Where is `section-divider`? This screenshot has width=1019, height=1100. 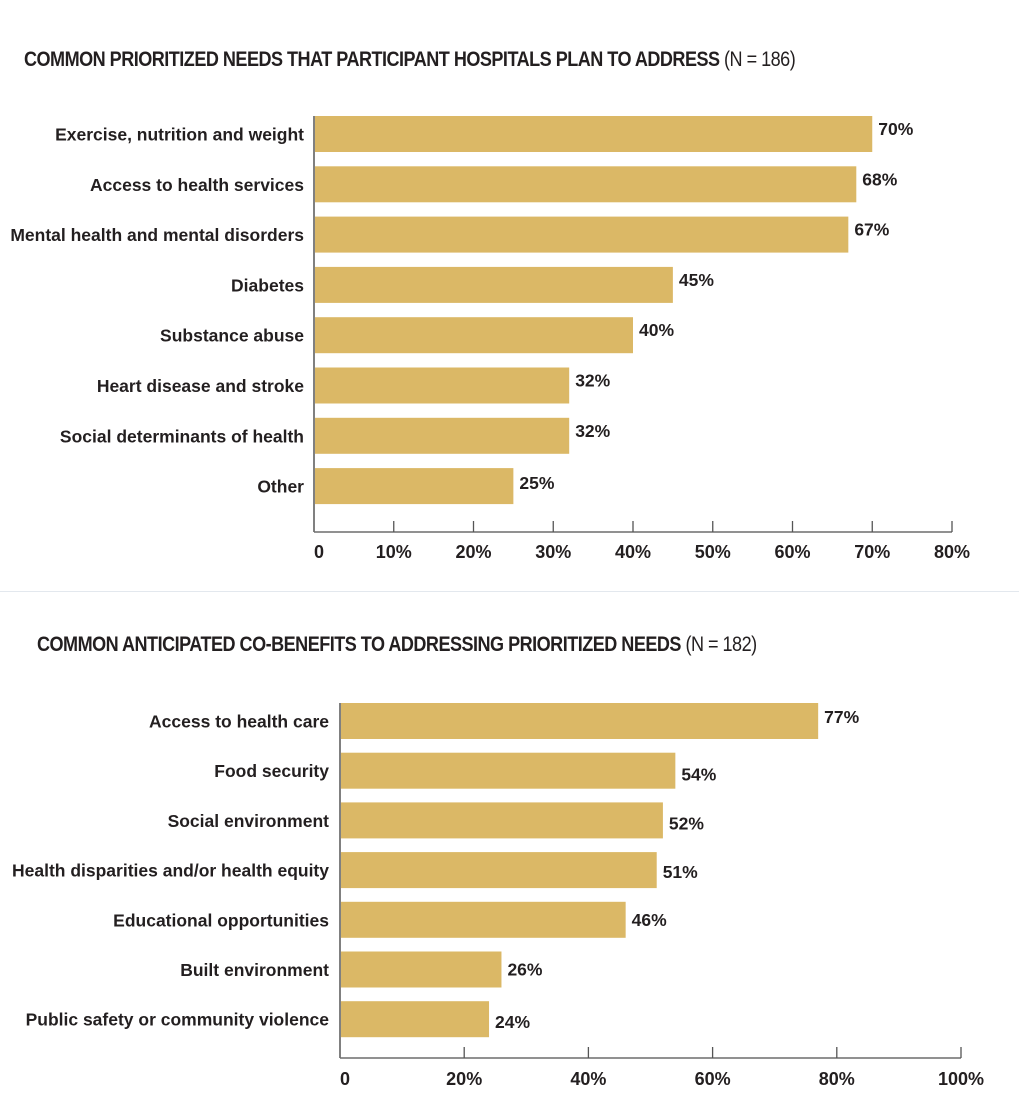 section-divider is located at coordinates (509, 591).